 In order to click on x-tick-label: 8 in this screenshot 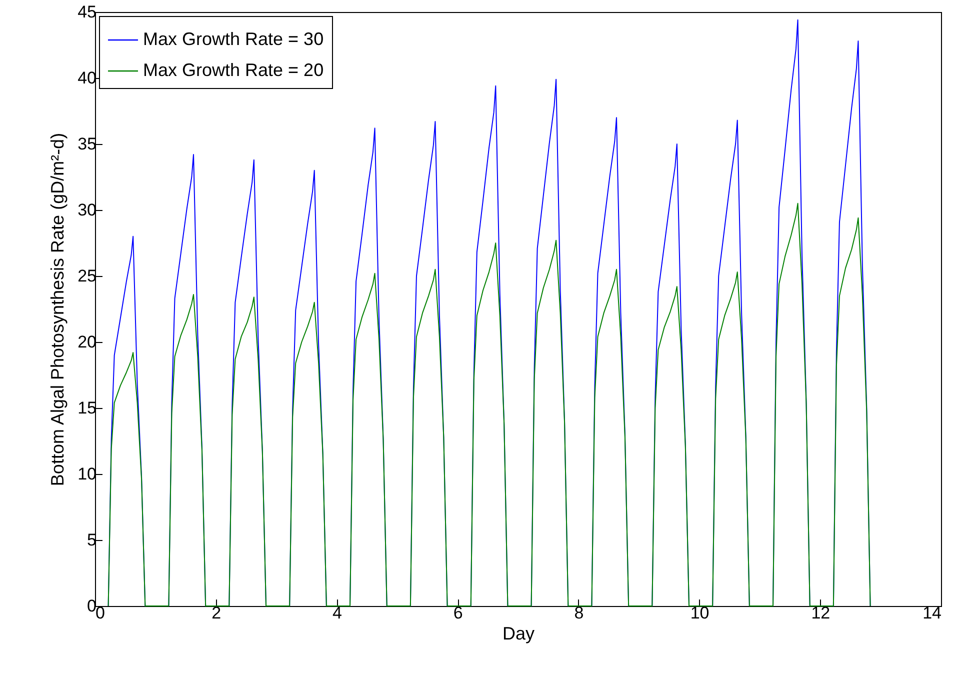, I will do `click(579, 613)`.